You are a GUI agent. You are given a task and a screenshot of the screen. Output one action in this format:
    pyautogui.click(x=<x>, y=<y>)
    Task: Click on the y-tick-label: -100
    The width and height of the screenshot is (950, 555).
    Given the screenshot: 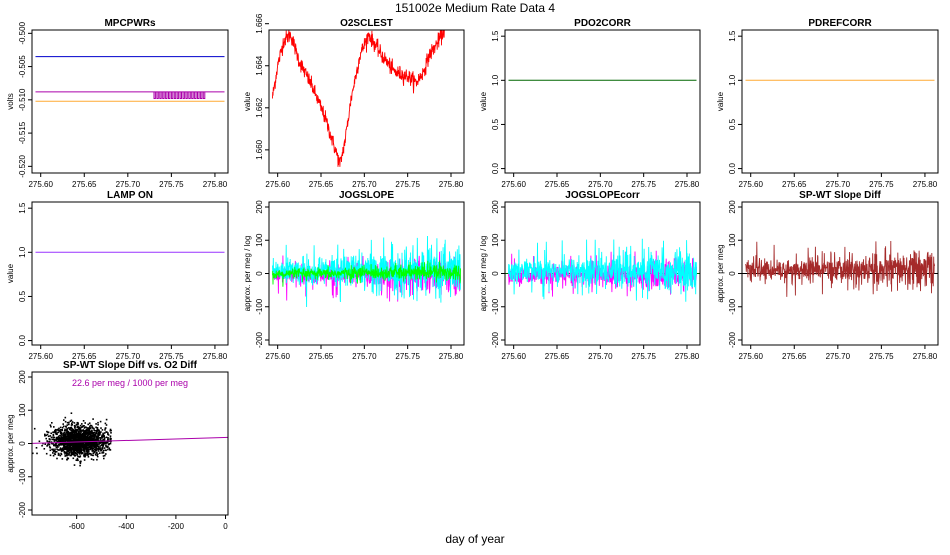 What is the action you would take?
    pyautogui.click(x=22, y=476)
    